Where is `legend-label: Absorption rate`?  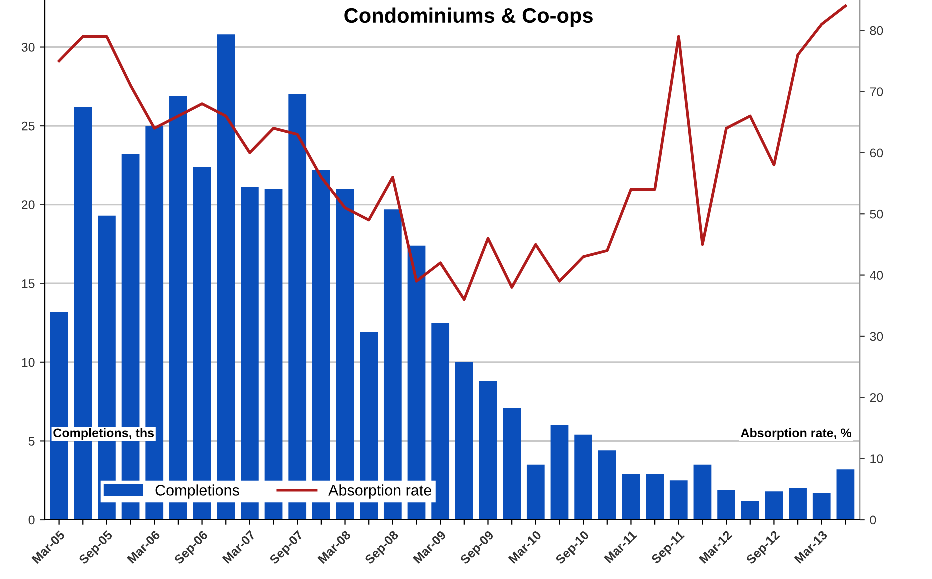
legend-label: Absorption rate is located at coordinates (380, 491).